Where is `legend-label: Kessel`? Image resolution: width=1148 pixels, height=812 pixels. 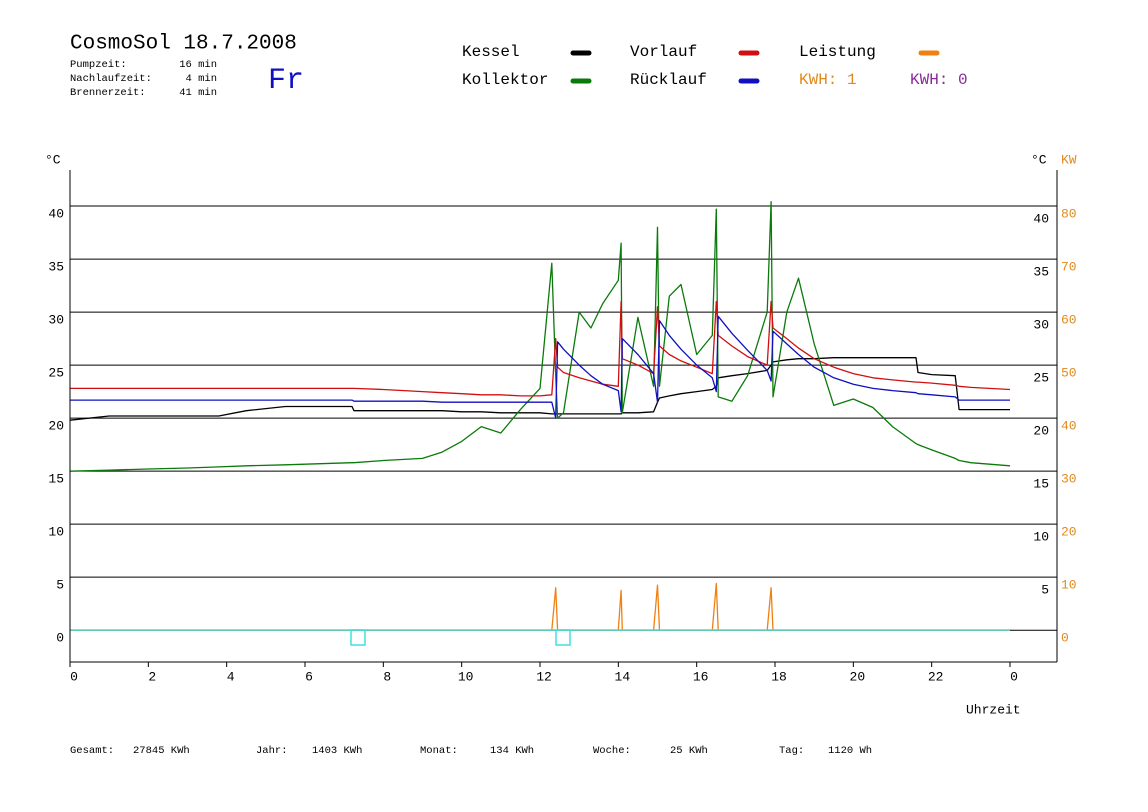 legend-label: Kessel is located at coordinates (491, 52).